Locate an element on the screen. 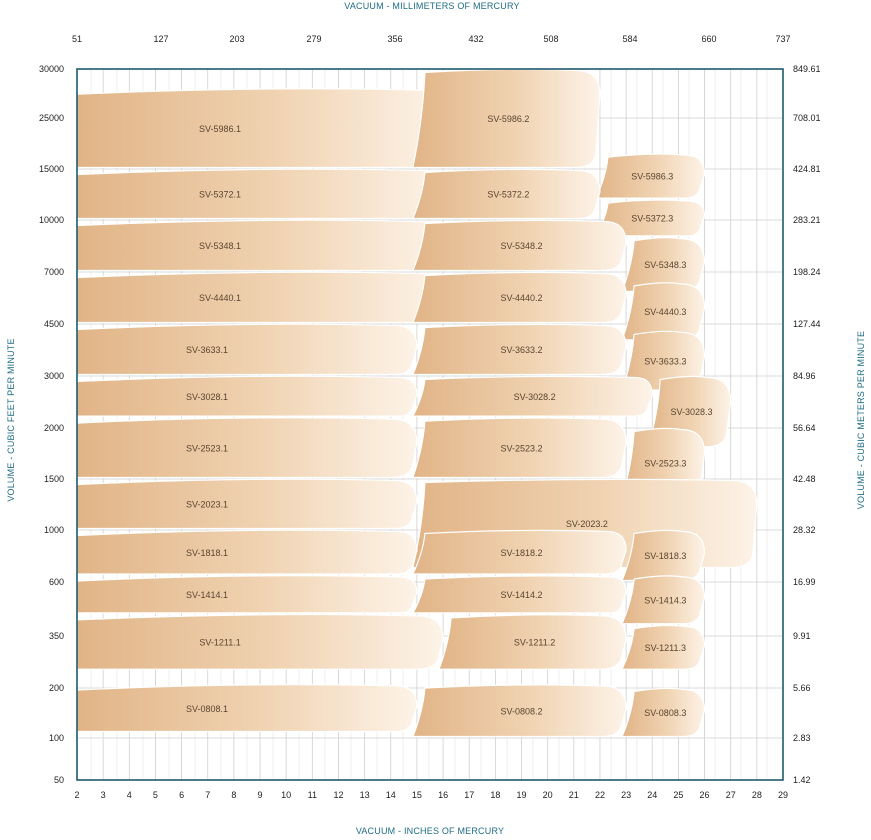 The height and width of the screenshot is (840, 871). x-tick-top: 279 is located at coordinates (313, 39).